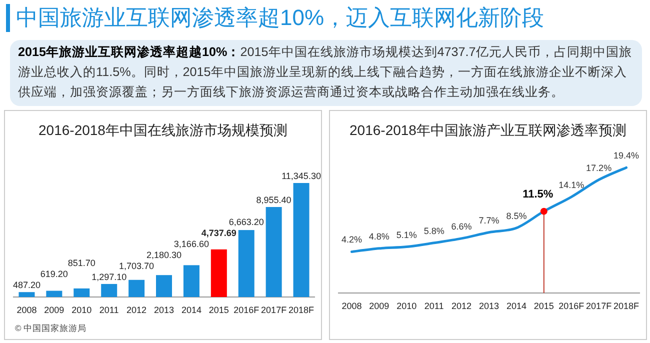  Describe the element at coordinates (109, 277) in the screenshot. I see `data-label: 1,297.10` at that location.